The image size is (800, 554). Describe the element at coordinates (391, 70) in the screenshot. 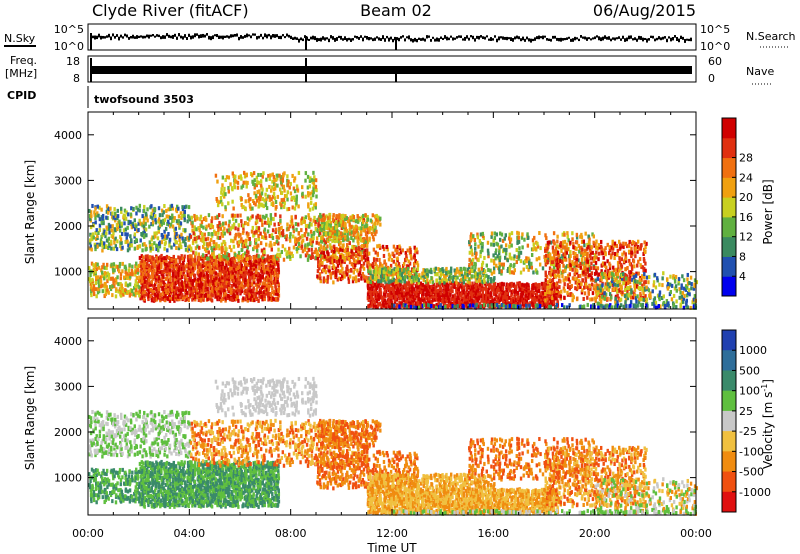

I see `freq-band` at that location.